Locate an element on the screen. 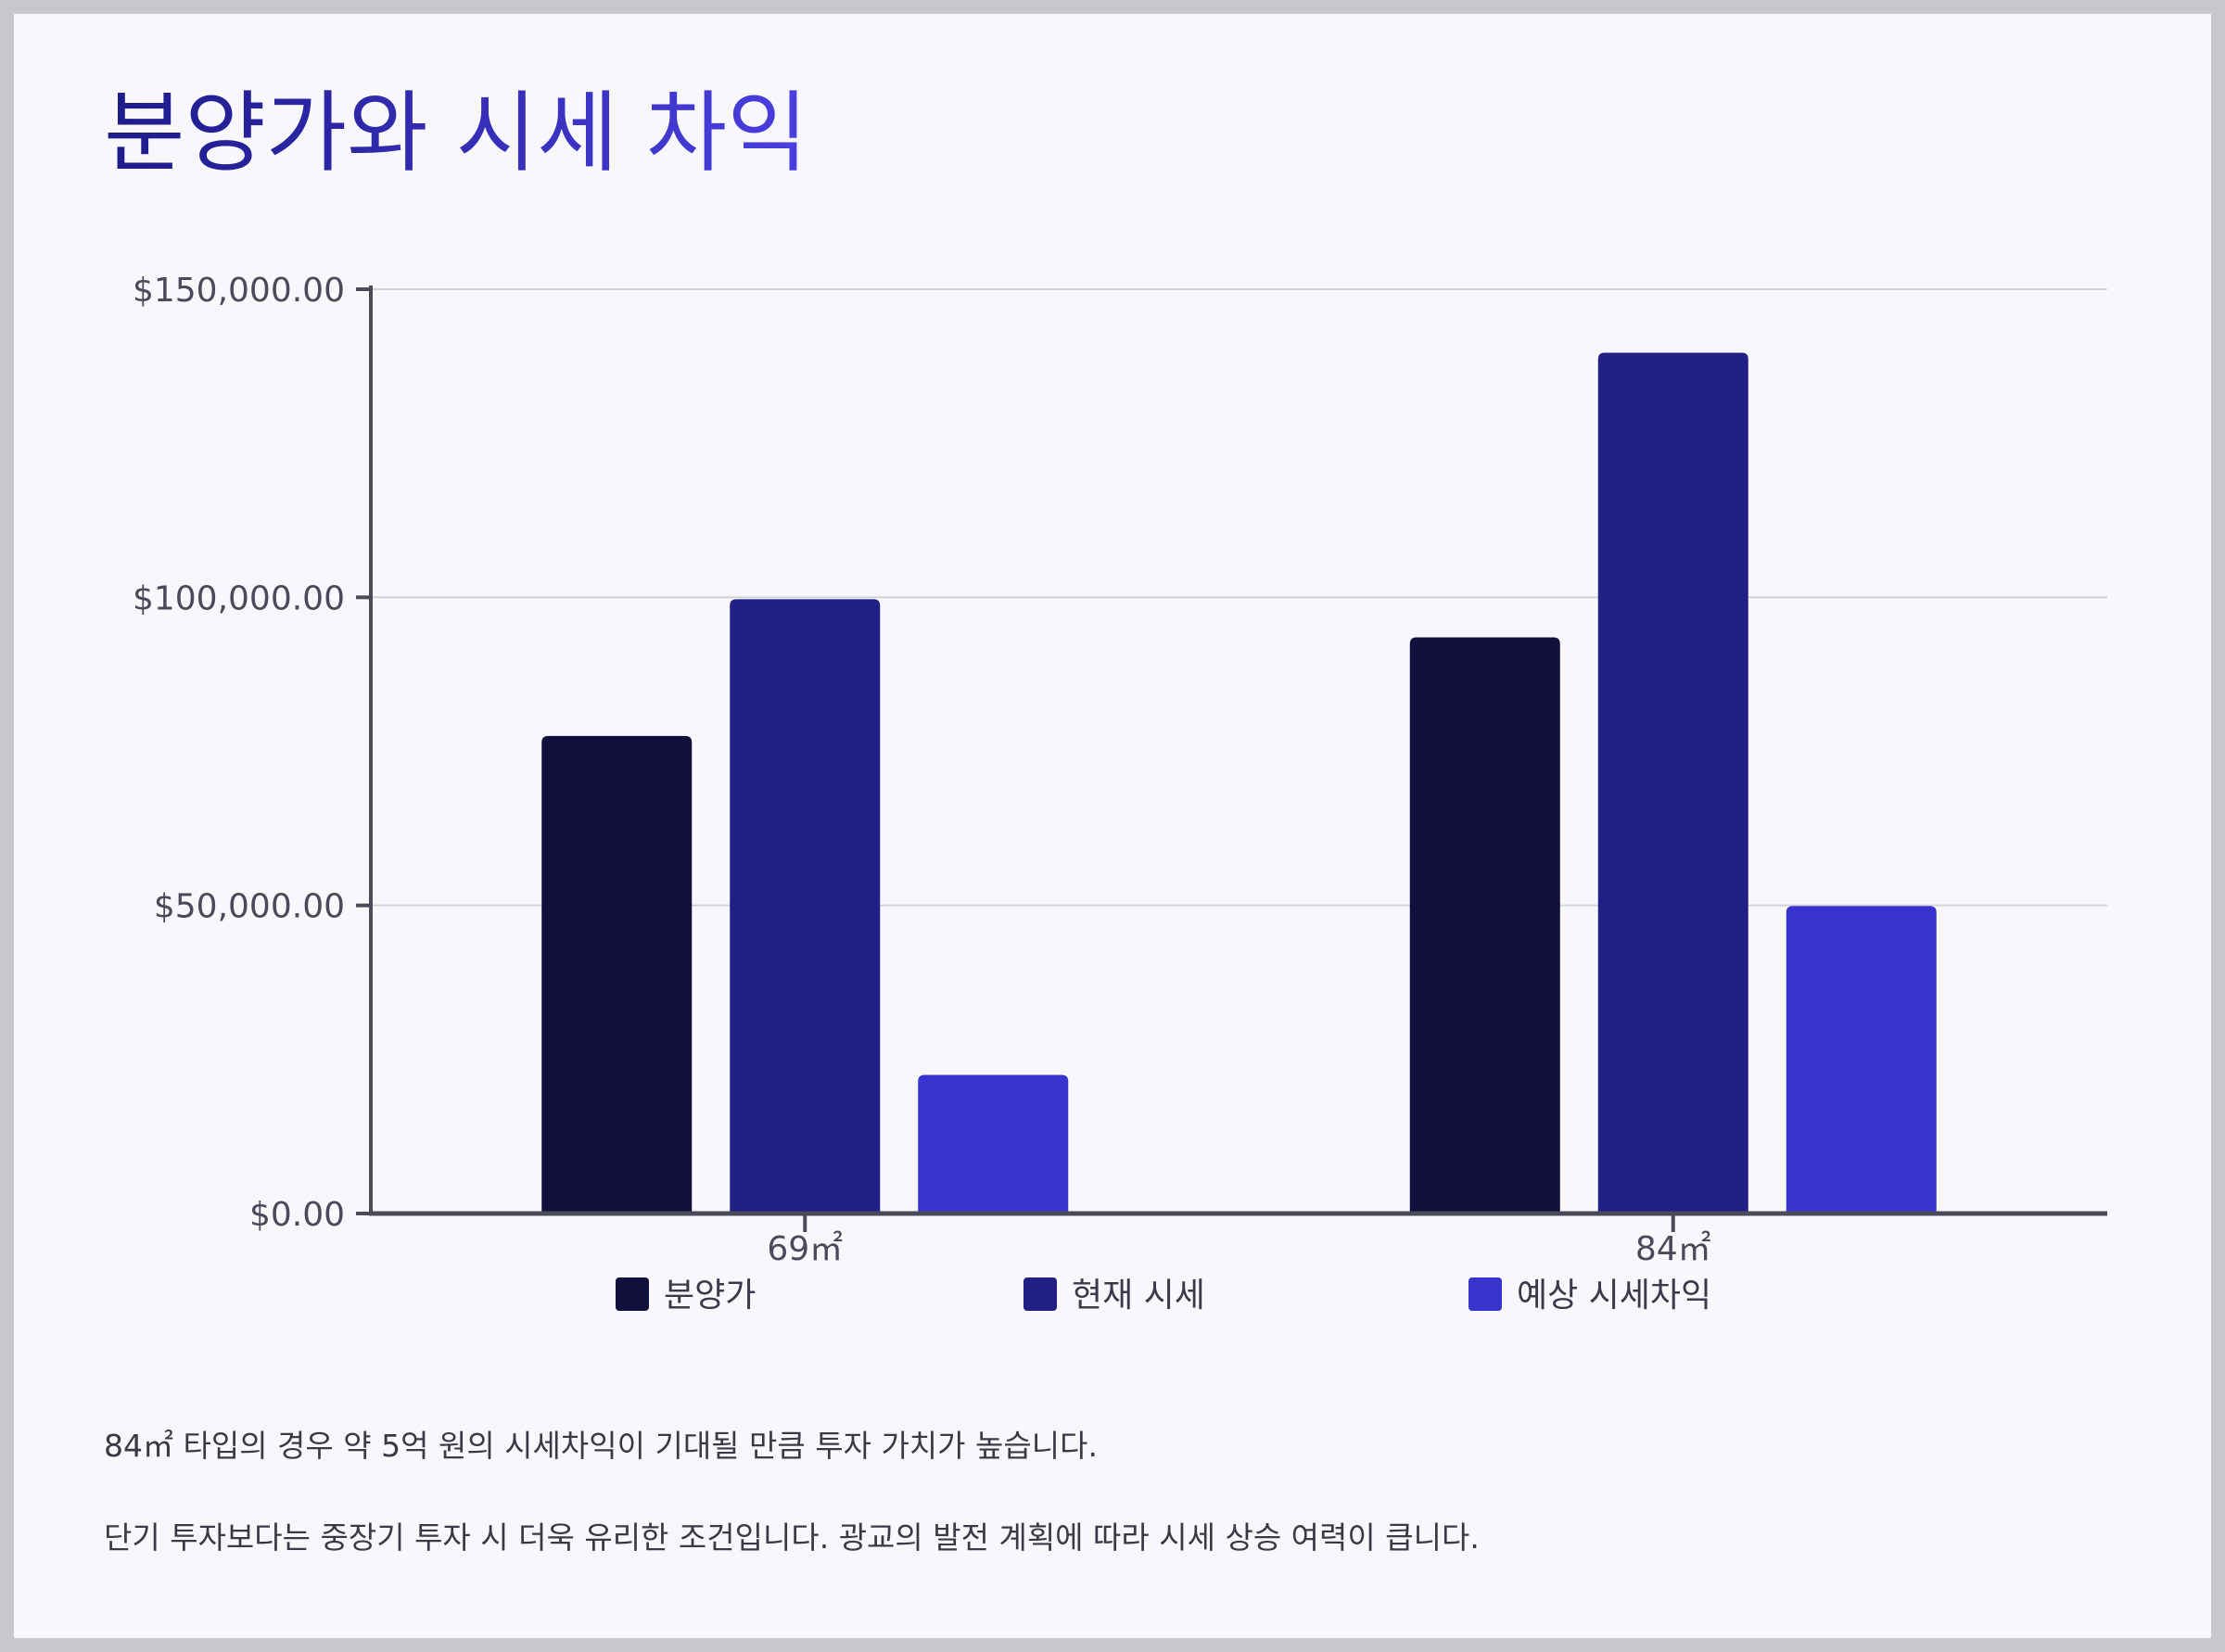  y-tick-label: $0.00 is located at coordinates (297, 1215).